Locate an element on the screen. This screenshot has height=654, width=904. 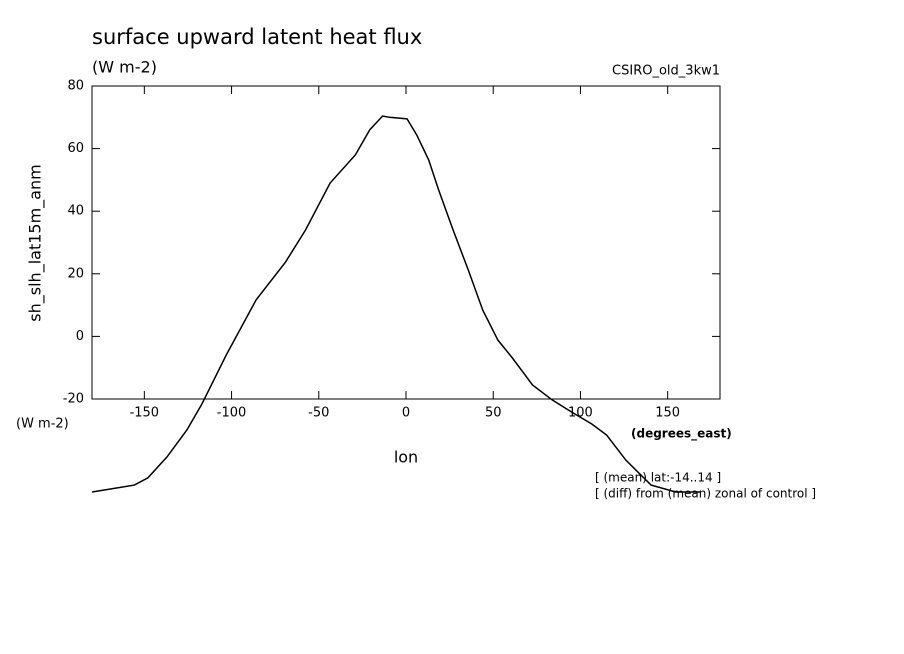
y-tick-label: 60 is located at coordinates (75, 148).